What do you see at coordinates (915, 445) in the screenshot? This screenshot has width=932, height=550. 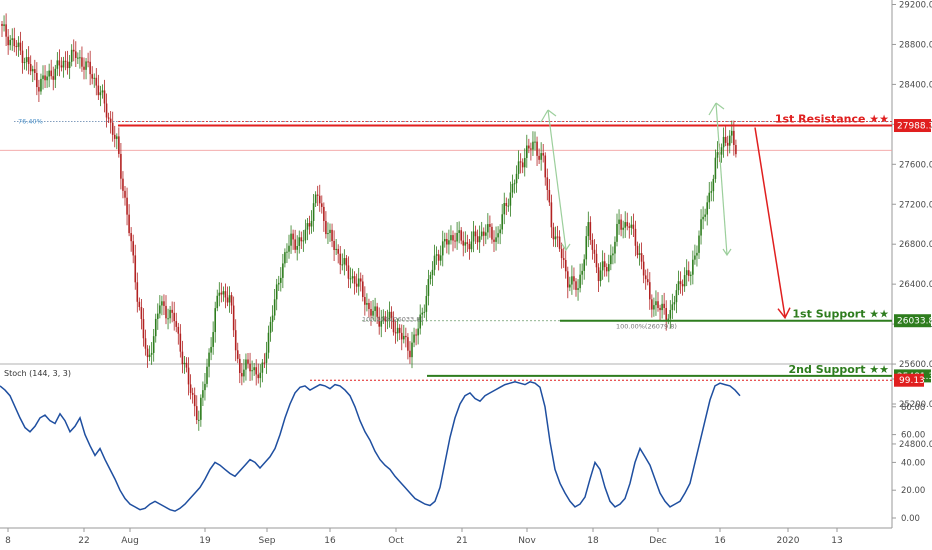 I see `price-tick-label: 24800.0` at bounding box center [915, 445].